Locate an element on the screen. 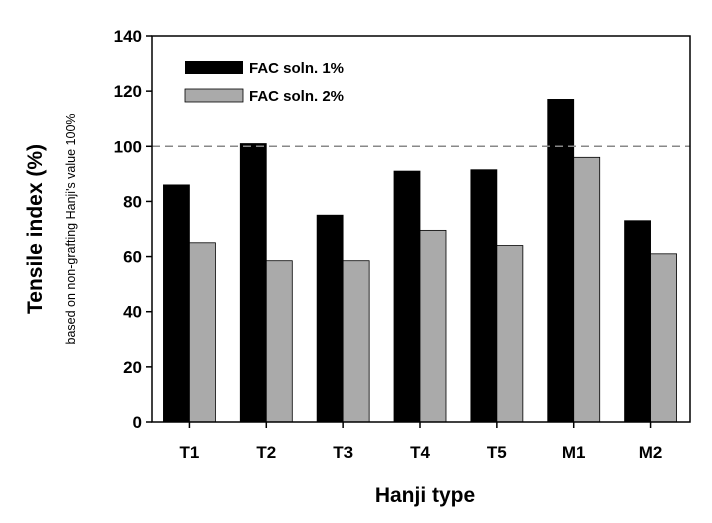  y-tick-label: 60 is located at coordinates (132, 257).